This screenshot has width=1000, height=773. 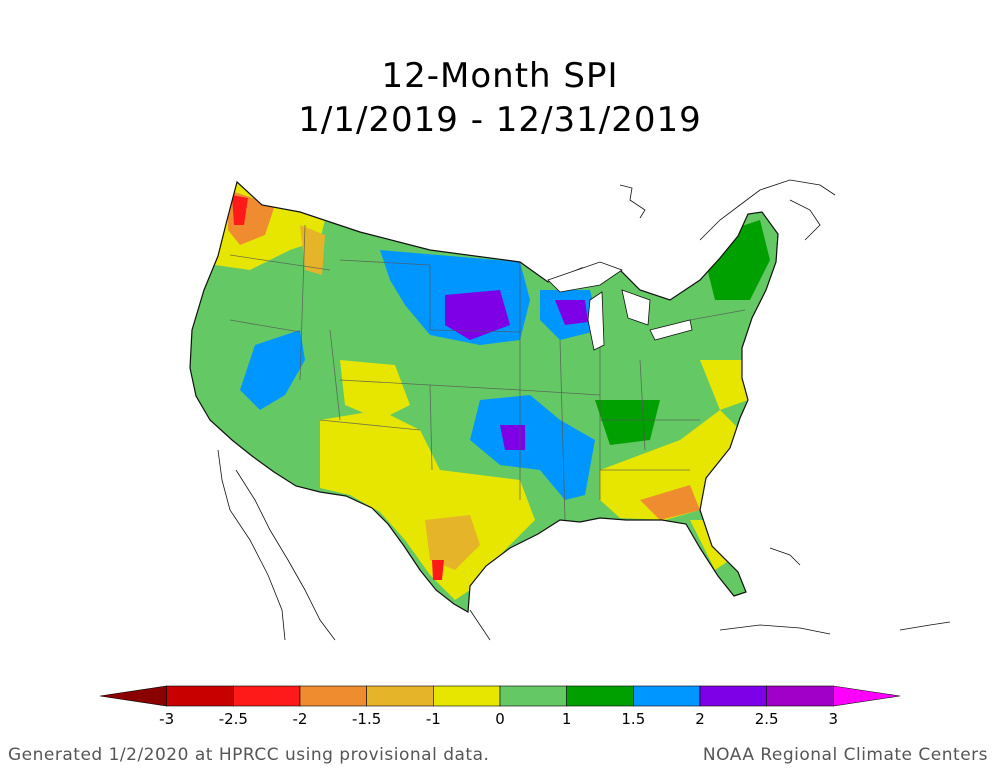 What do you see at coordinates (767, 719) in the screenshot?
I see `legend-tick-label: 2.5` at bounding box center [767, 719].